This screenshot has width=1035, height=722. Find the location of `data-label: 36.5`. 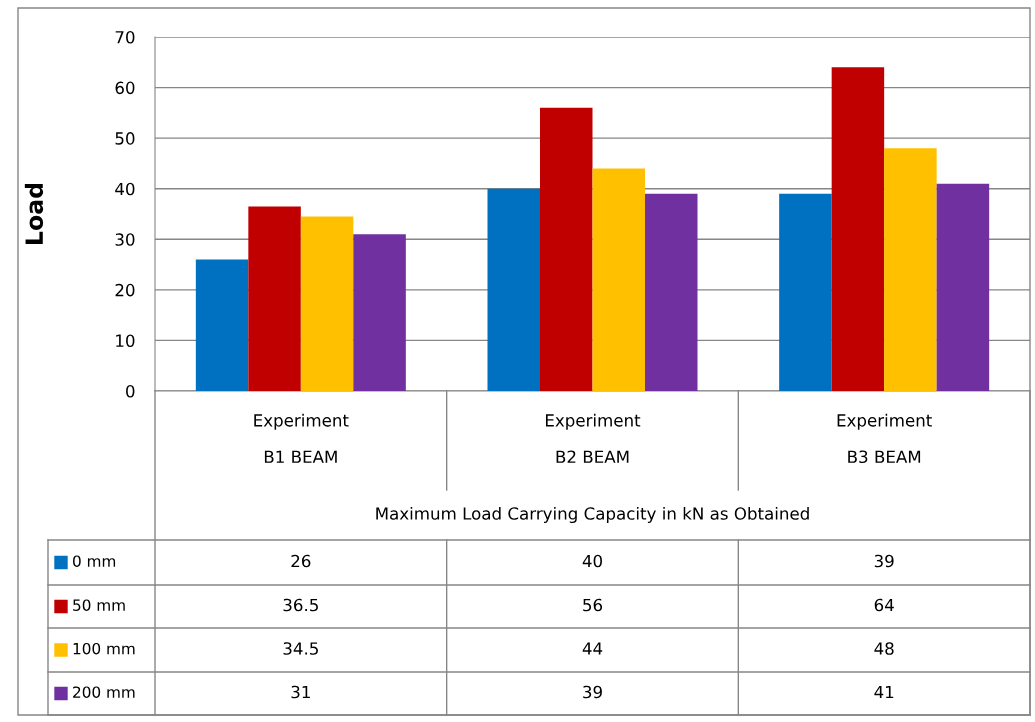

data-label: 36.5 is located at coordinates (300, 605).